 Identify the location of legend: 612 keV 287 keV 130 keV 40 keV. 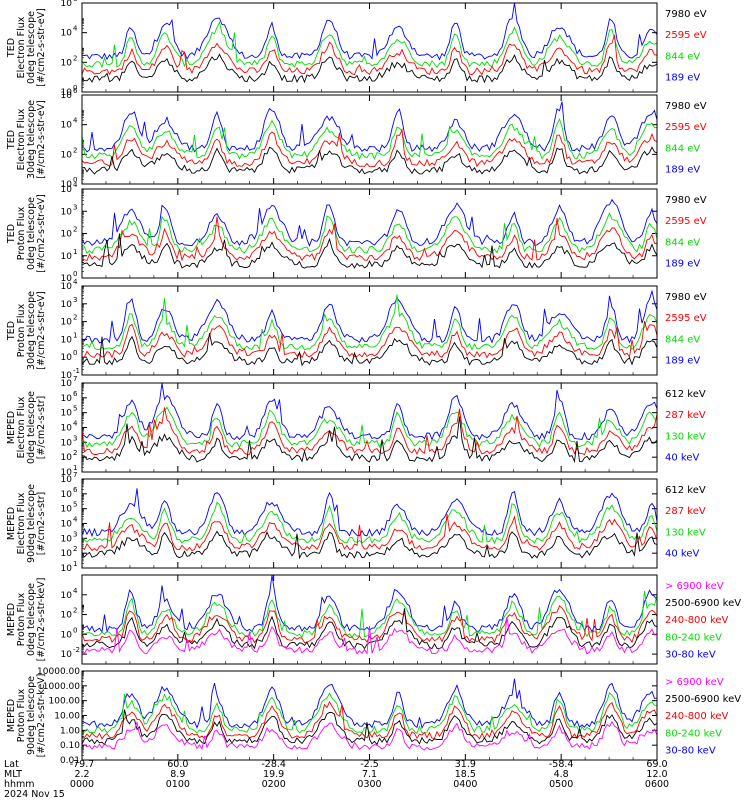
(685, 426).